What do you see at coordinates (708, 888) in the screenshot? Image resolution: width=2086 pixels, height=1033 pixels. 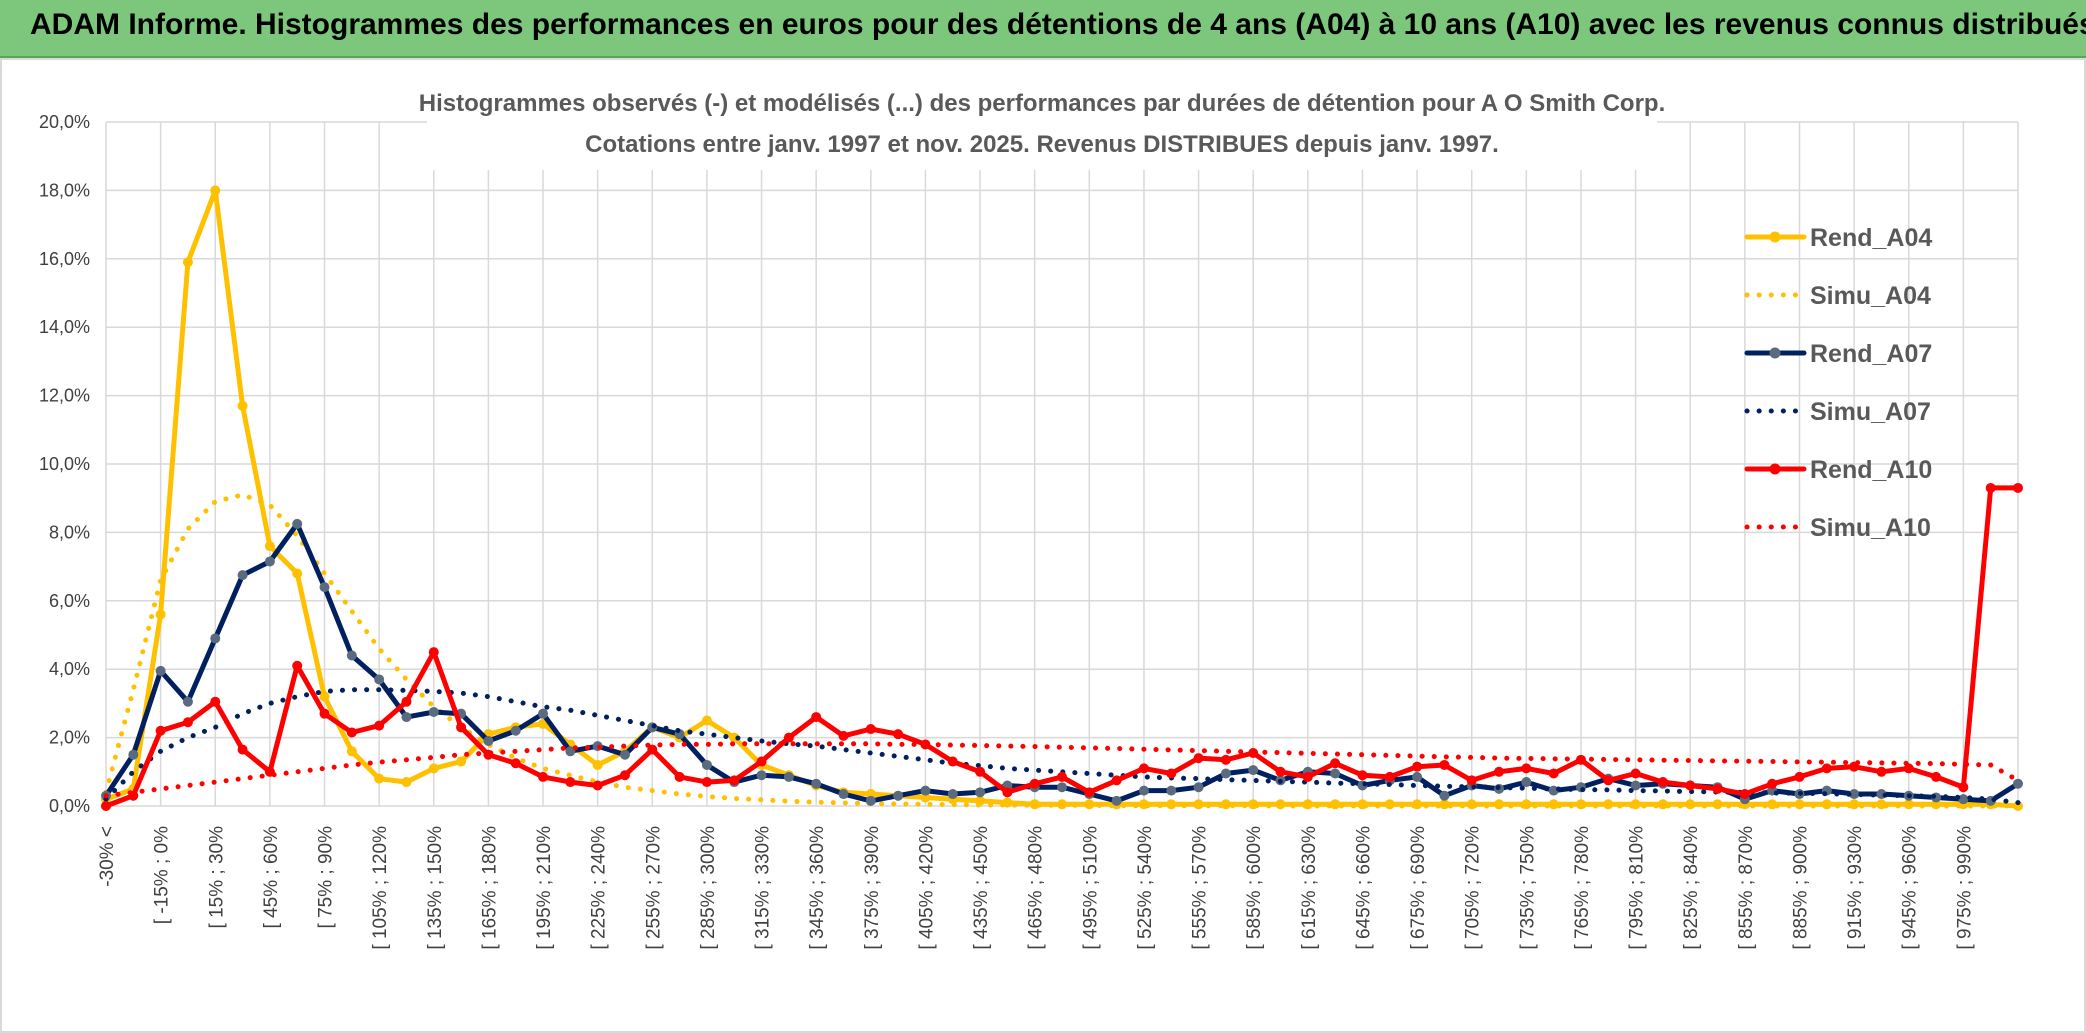 I see `x-tick-label: [ 285% ; 300%` at bounding box center [708, 888].